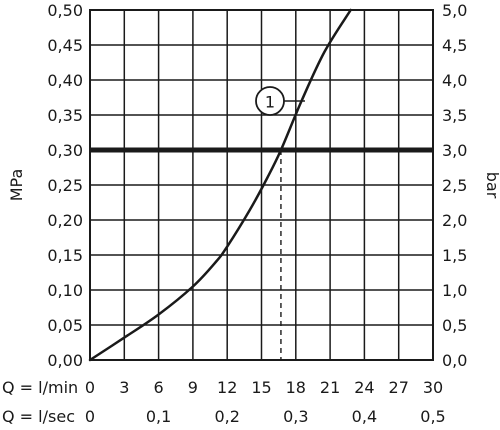  Describe the element at coordinates (364, 387) in the screenshot. I see `x-lpm-tick-label: 24` at that location.